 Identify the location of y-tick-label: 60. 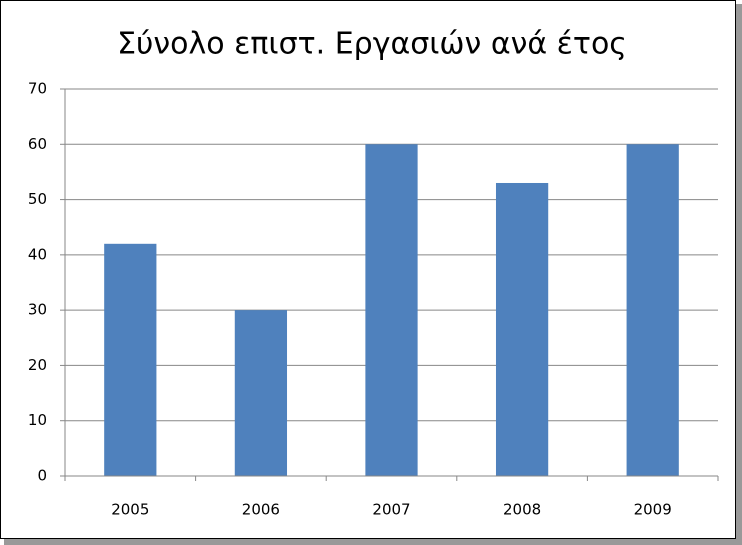
(37, 144).